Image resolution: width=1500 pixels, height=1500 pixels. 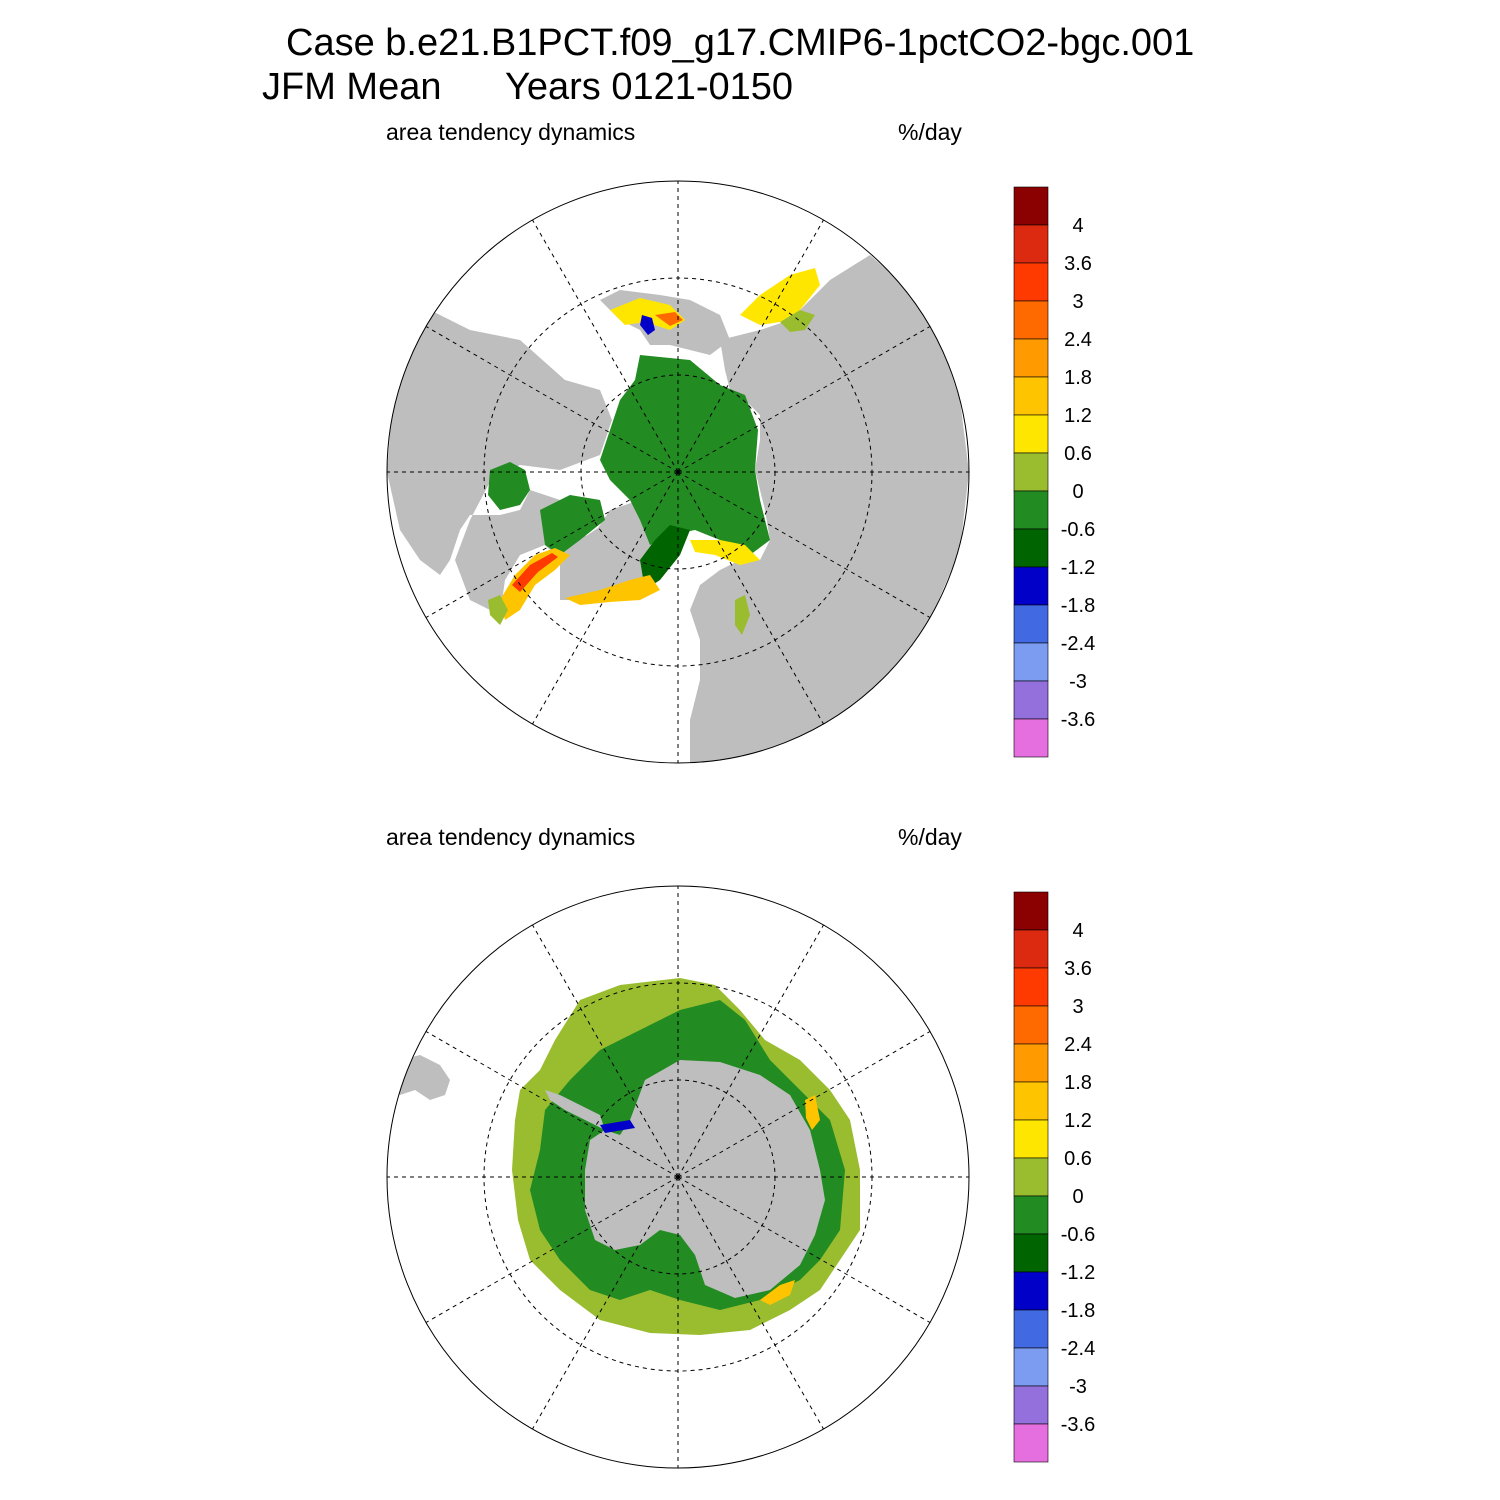 What do you see at coordinates (742, 615) in the screenshot?
I see `baltic-sea-ice` at bounding box center [742, 615].